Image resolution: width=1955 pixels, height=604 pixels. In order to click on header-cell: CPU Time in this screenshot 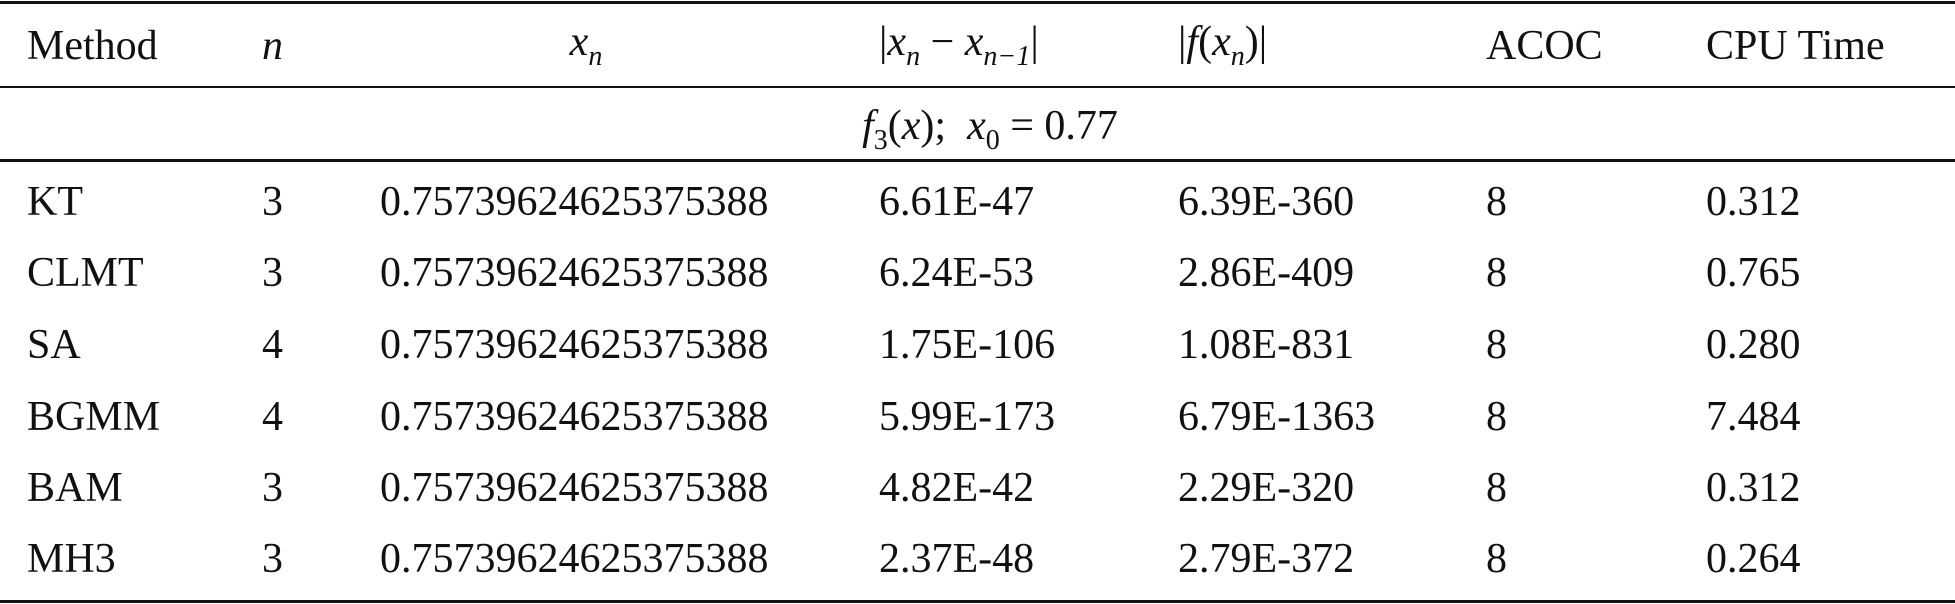, I will do `click(1795, 46)`.